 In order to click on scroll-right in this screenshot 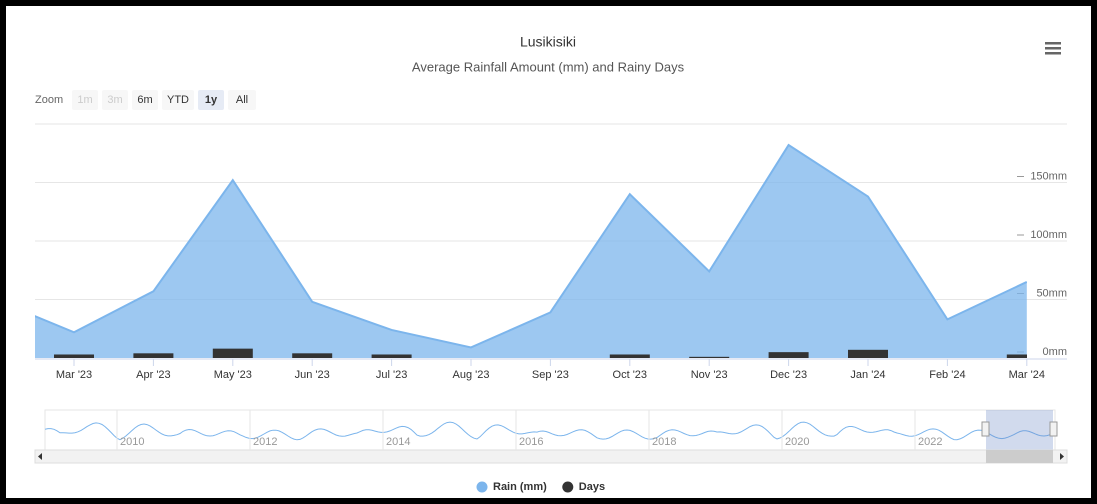, I will do `click(1062, 456)`.